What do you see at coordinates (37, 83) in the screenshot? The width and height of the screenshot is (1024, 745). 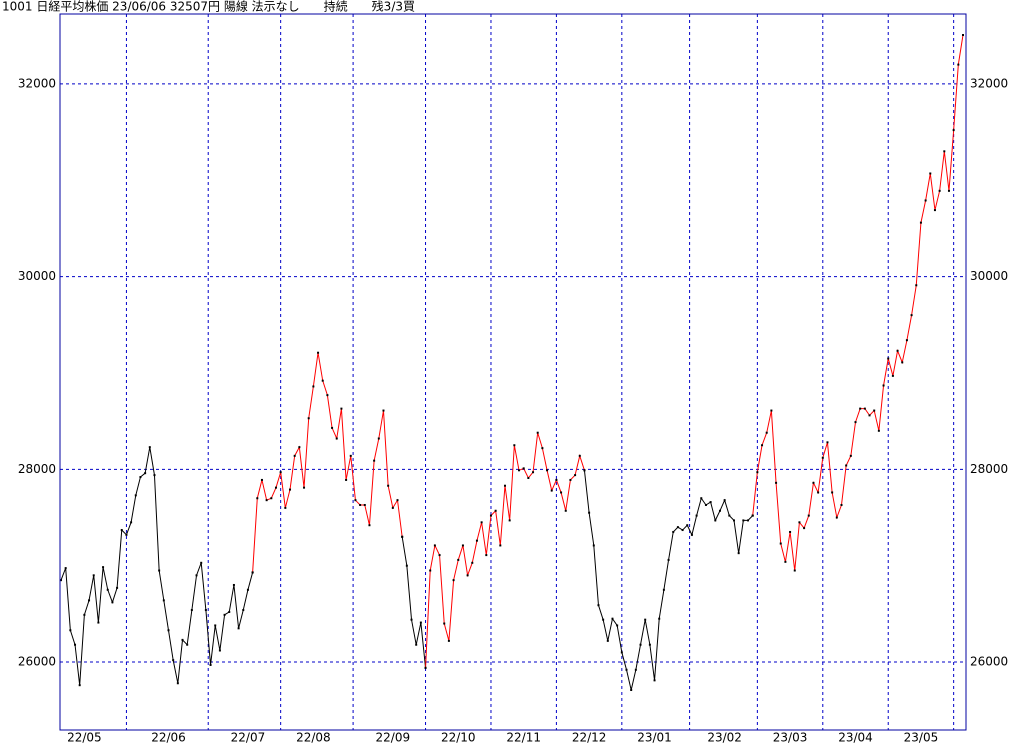 I see `y-tick-label: 32000` at bounding box center [37, 83].